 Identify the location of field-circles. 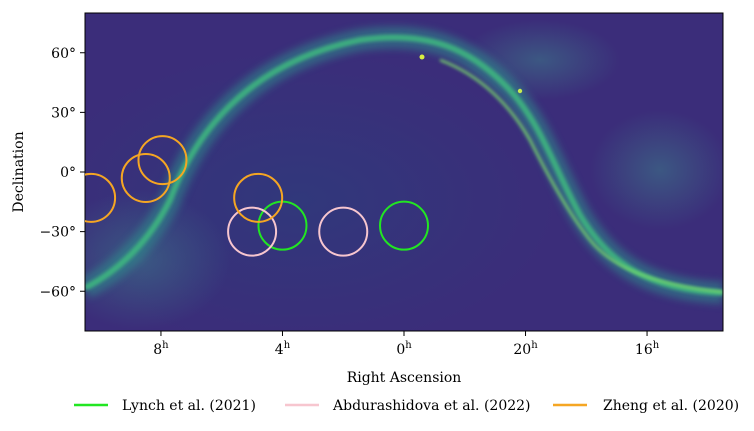
(257, 196).